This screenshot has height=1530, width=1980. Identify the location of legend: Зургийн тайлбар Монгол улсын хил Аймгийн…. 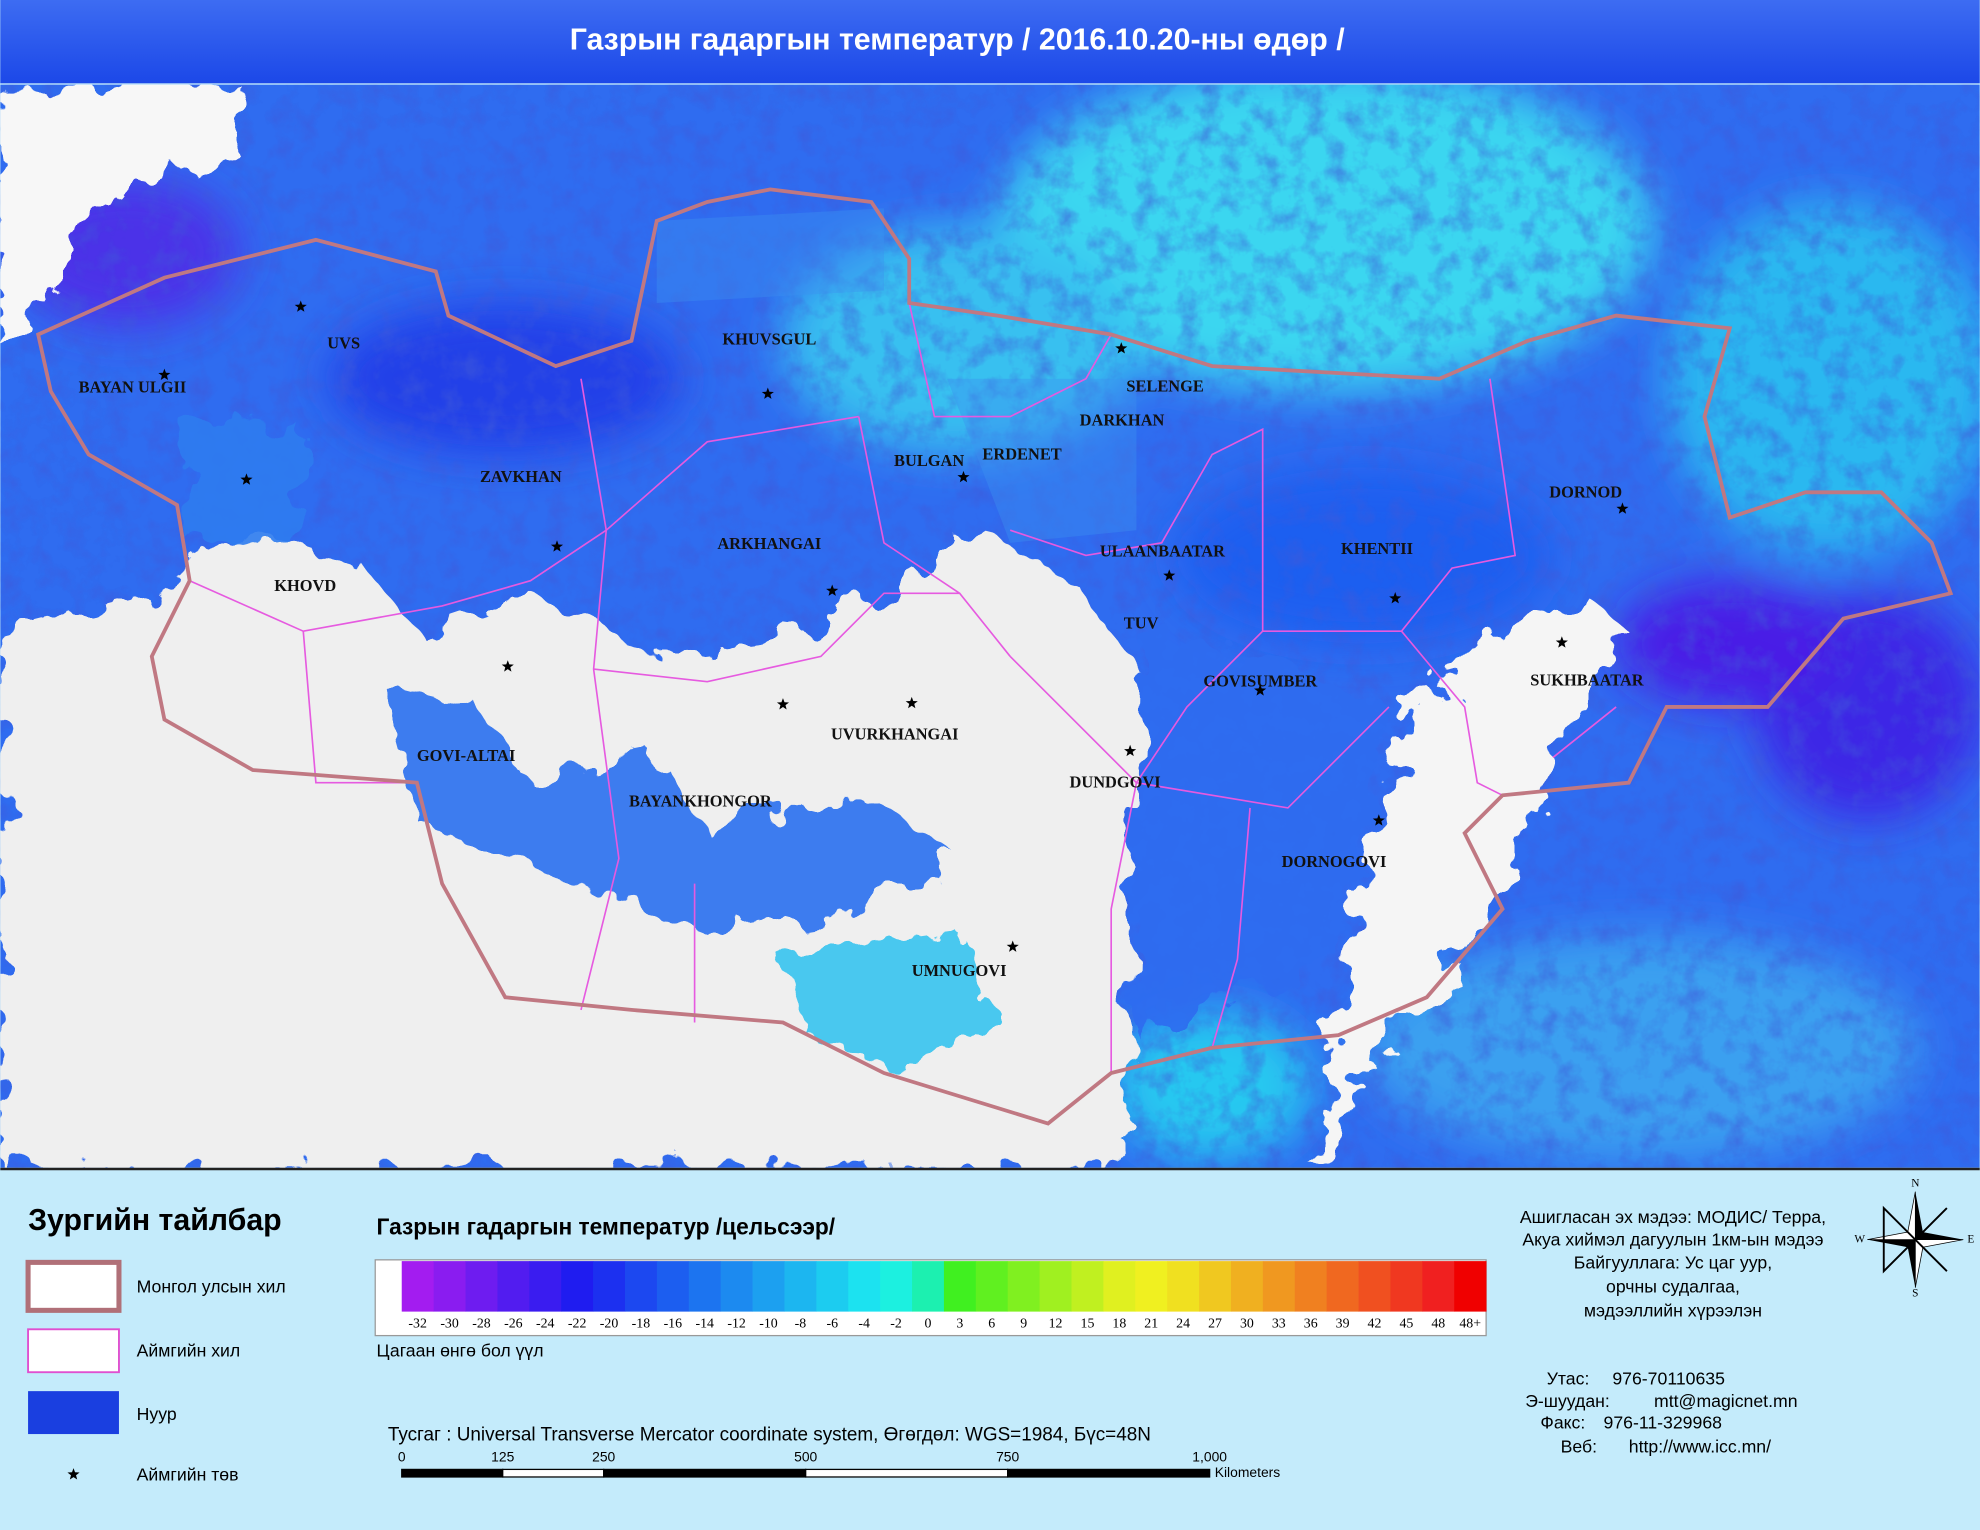
(155, 1344).